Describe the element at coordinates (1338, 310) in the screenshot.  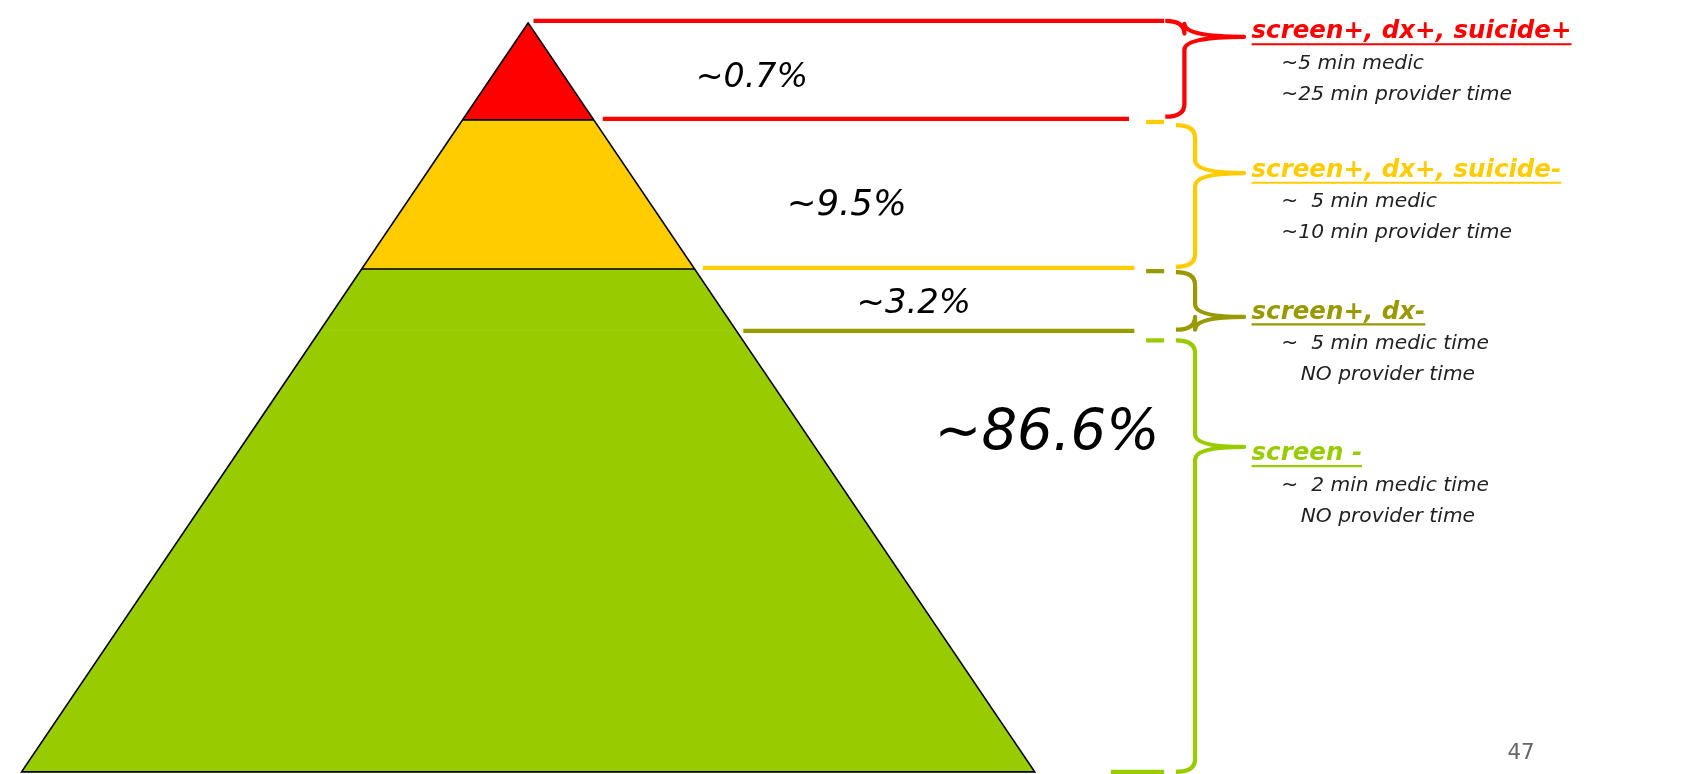
I see `category-label: screen+, dx-` at that location.